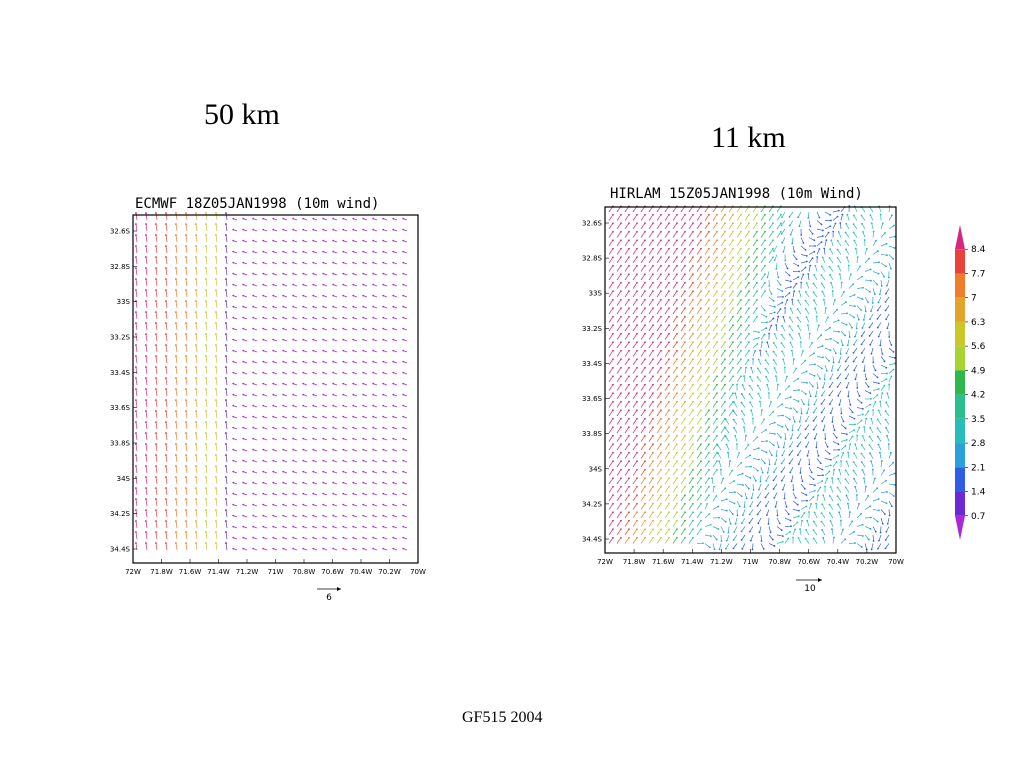 The image size is (1024, 768). I want to click on colorbar-label: 3.5, so click(978, 420).